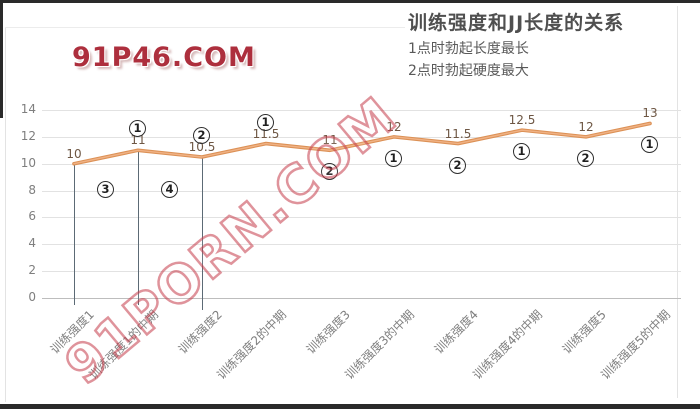  I want to click on y-axis-tick-label: 0, so click(32, 297).